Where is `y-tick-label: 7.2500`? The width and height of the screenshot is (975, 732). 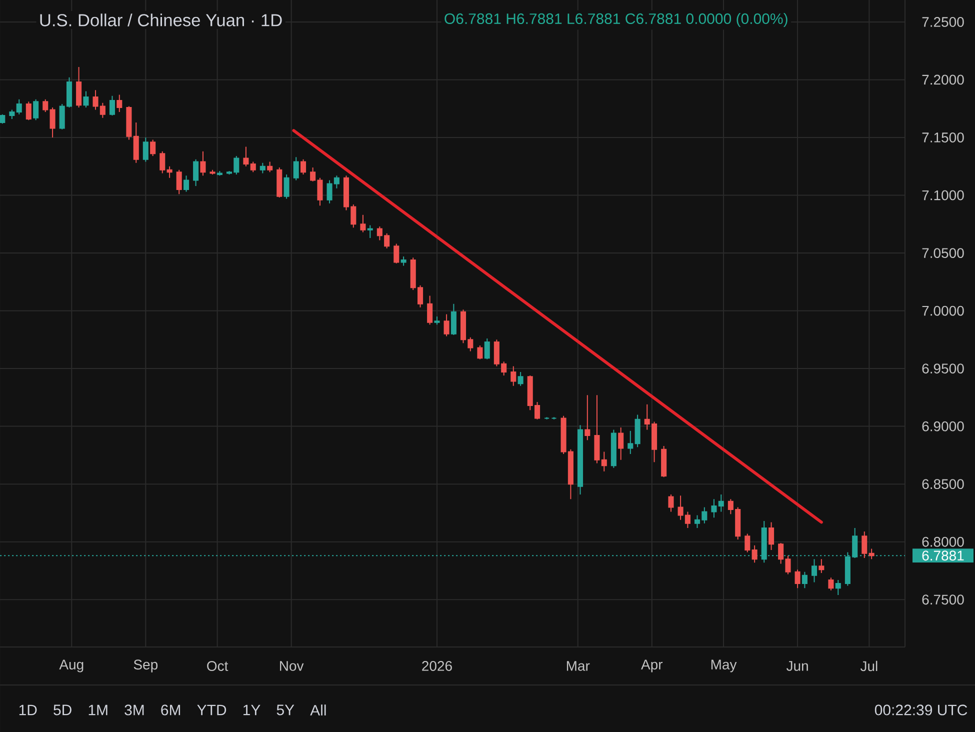 y-tick-label: 7.2500 is located at coordinates (943, 22).